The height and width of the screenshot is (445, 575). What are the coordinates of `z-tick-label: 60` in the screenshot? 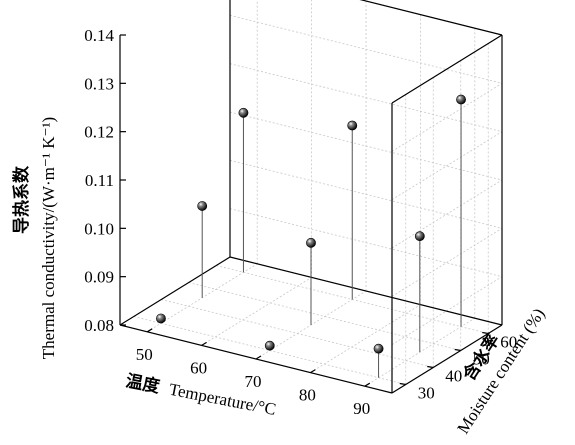 It's located at (508, 342).